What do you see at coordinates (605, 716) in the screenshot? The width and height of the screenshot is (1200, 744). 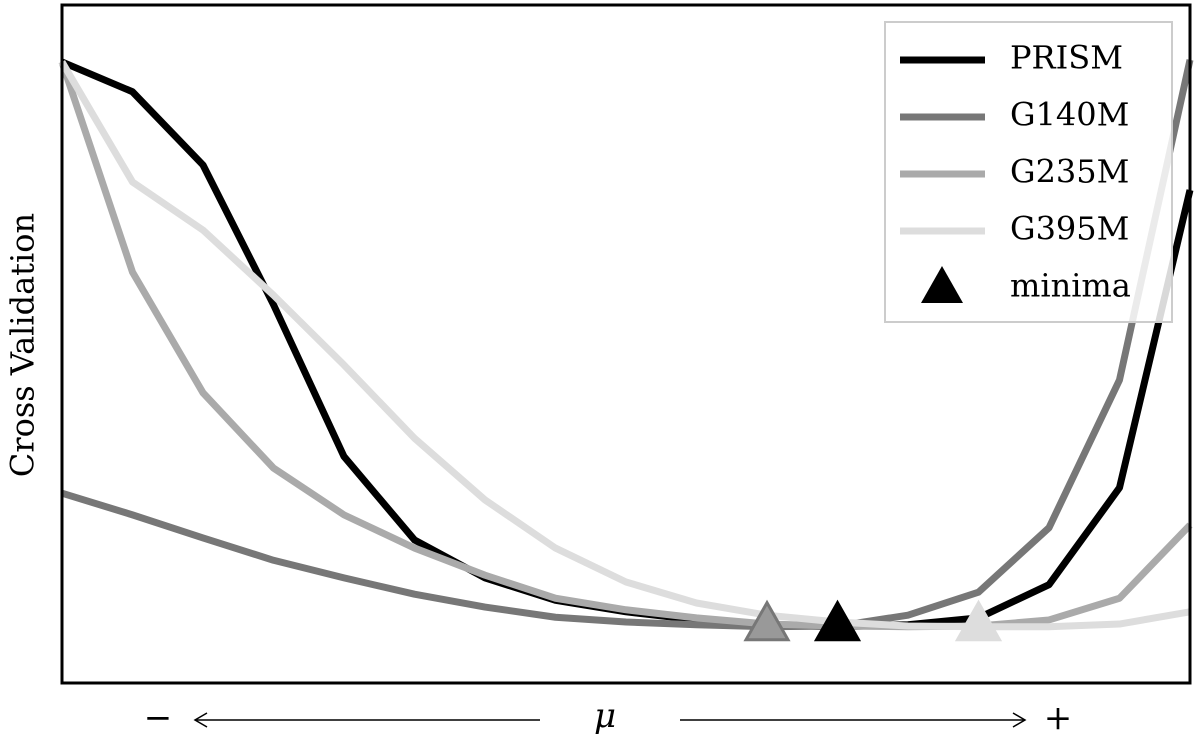 I see `x-axis-label: μ` at bounding box center [605, 716].